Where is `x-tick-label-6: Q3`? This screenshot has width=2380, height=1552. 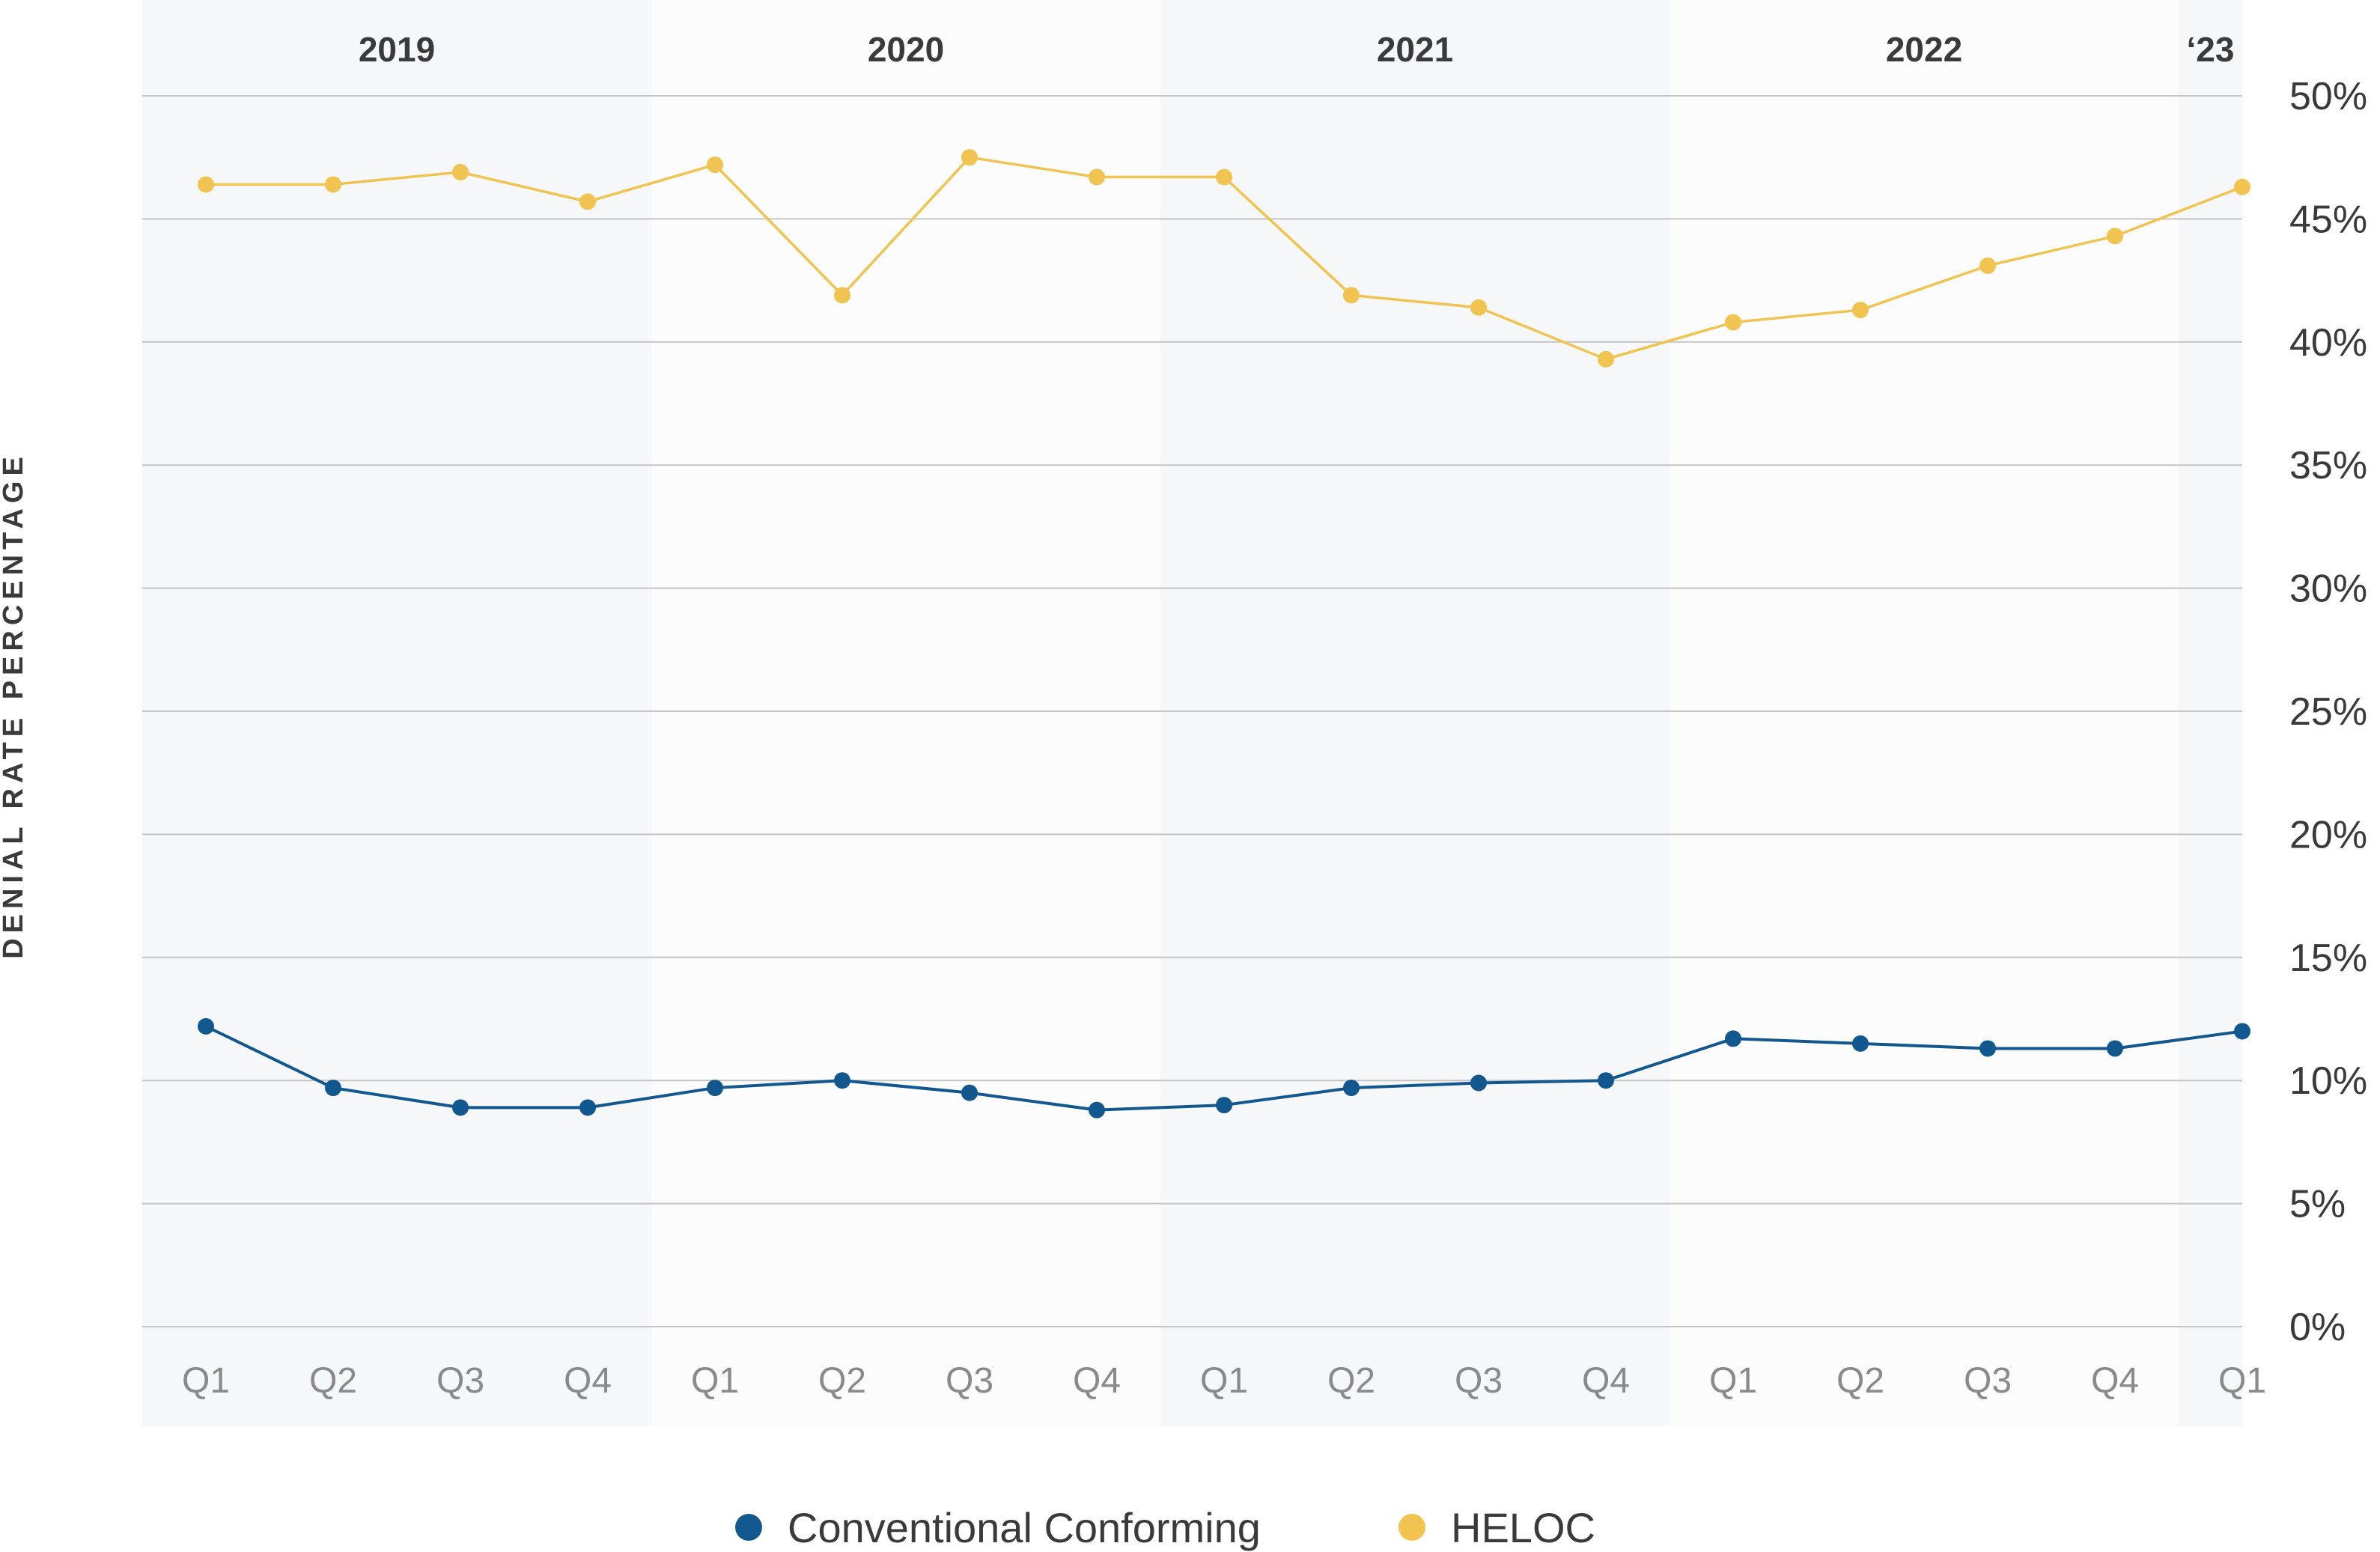
x-tick-label-6: Q3 is located at coordinates (969, 1381).